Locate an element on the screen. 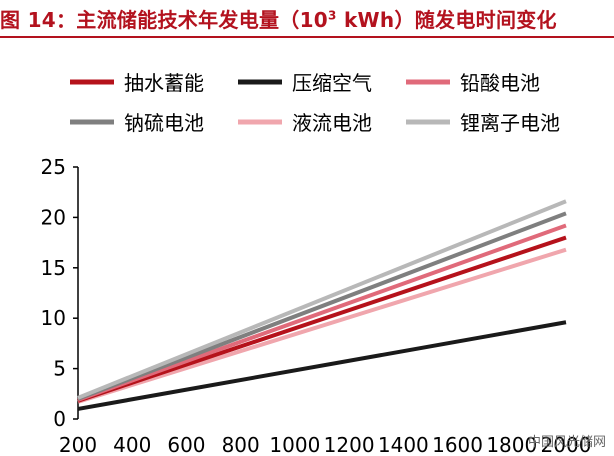 The width and height of the screenshot is (614, 456). y-tick-label: 5 is located at coordinates (59, 369).